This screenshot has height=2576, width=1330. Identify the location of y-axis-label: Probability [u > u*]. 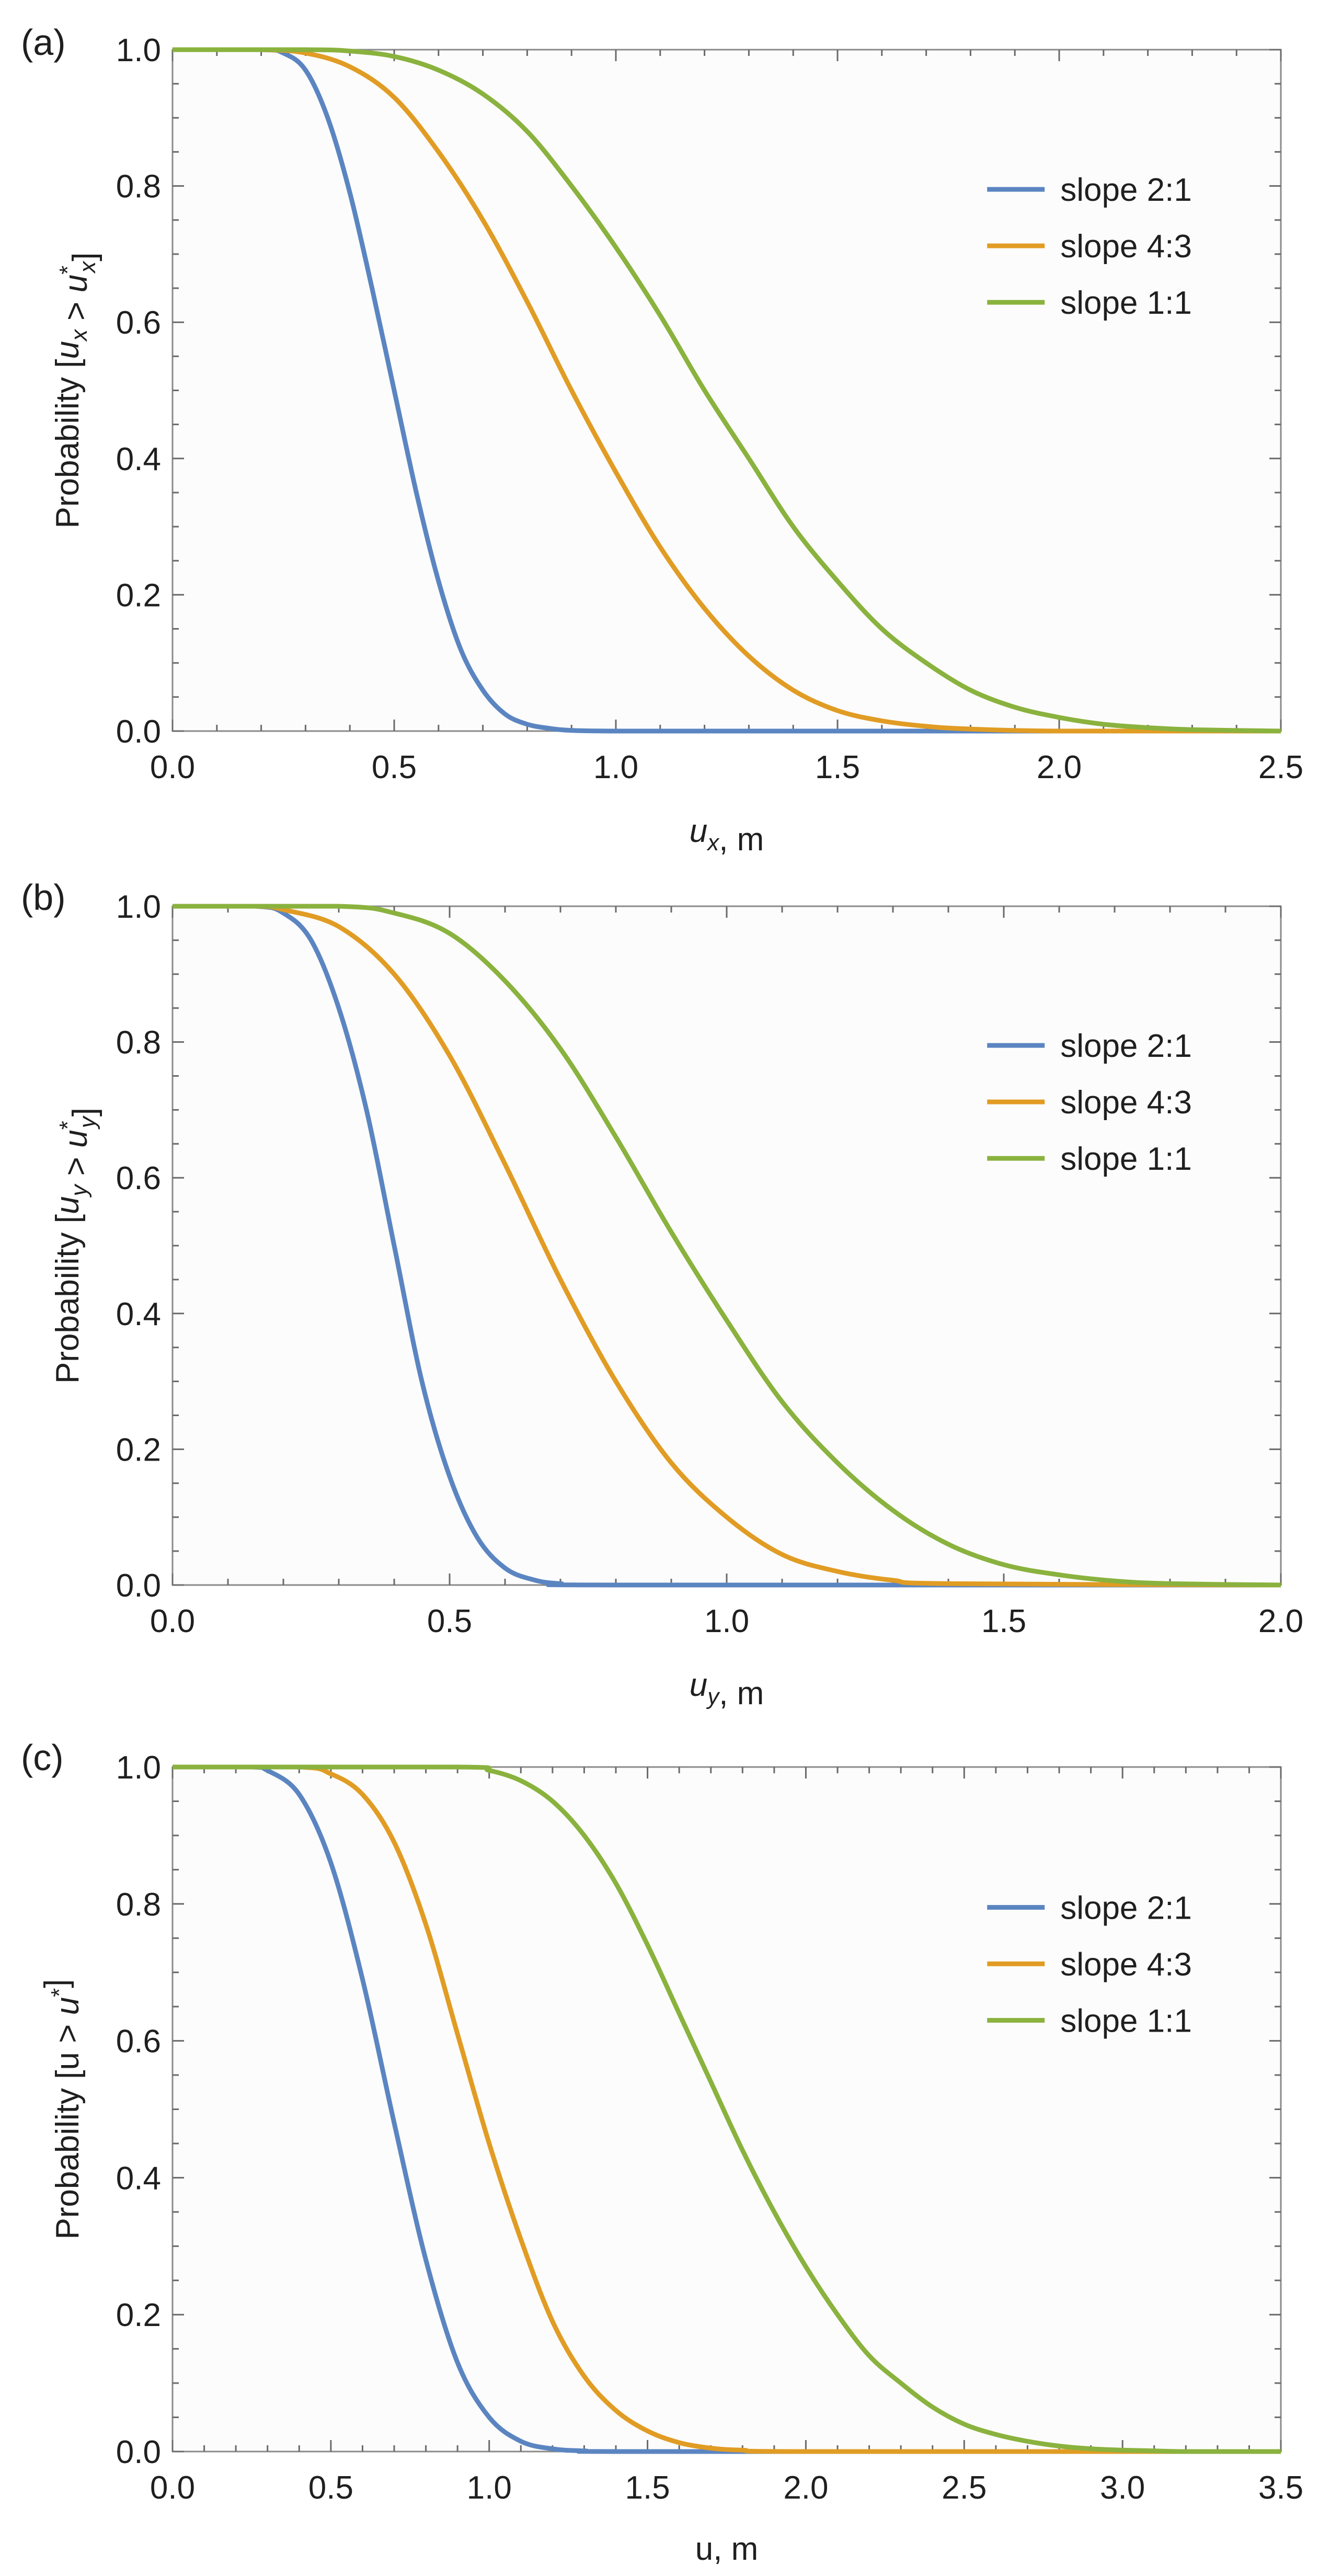
(62, 2110).